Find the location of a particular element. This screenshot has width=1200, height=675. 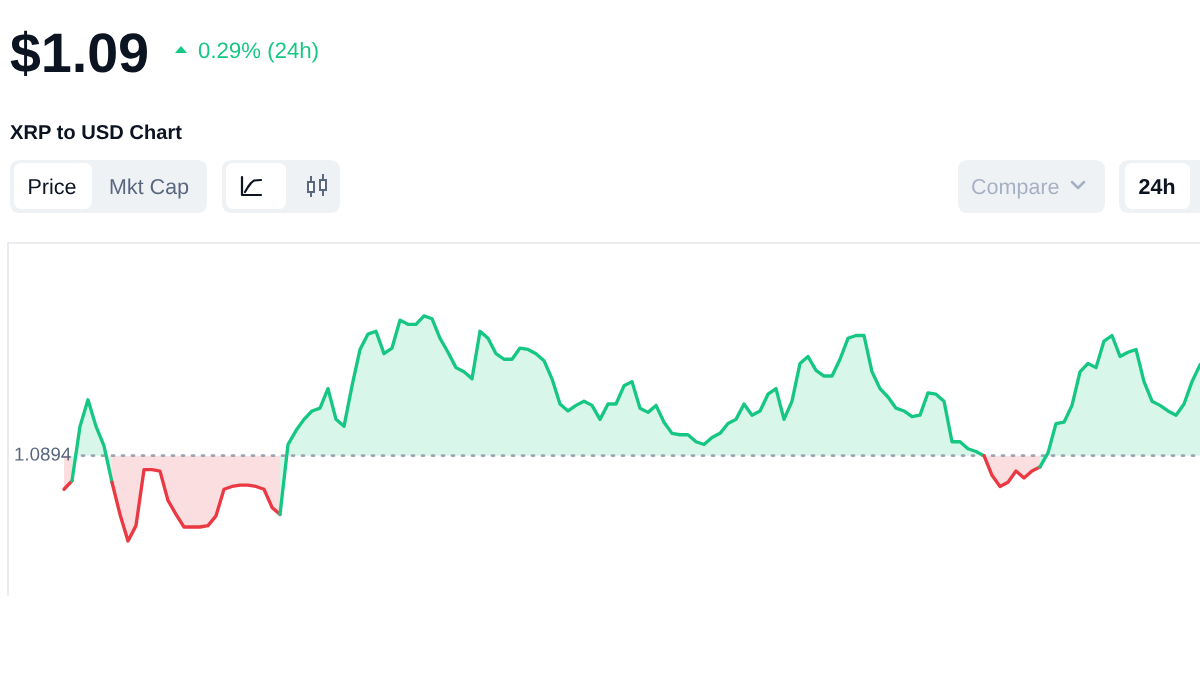

chart-title: XRP to USD Chart is located at coordinates (96, 132).